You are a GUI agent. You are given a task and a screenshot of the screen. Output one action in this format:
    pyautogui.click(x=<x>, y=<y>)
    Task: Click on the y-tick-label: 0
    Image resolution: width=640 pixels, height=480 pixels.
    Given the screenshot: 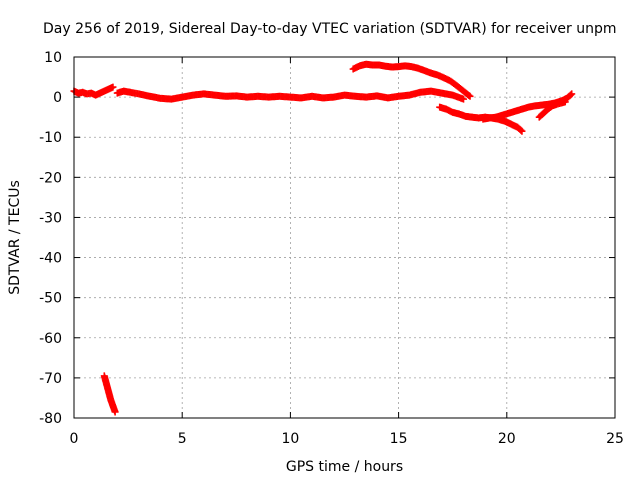 What is the action you would take?
    pyautogui.click(x=57, y=98)
    